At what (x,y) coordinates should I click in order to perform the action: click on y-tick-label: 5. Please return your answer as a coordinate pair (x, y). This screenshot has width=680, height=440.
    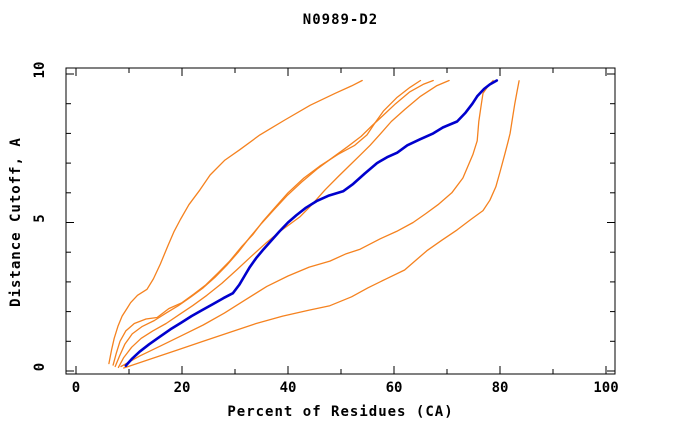
    Looking at the image, I should click on (40, 218).